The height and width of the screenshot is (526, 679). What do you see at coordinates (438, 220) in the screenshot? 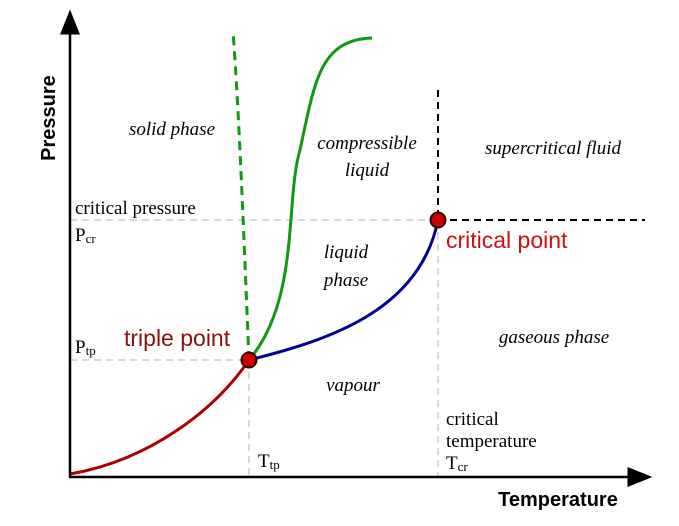
I see `critical-point-marker` at bounding box center [438, 220].